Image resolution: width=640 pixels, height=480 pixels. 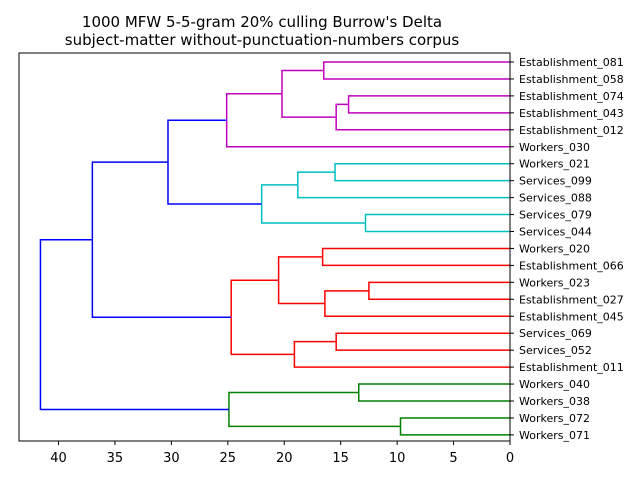 What do you see at coordinates (262, 317) in the screenshot?
I see `dendrogram-link-n17` at bounding box center [262, 317].